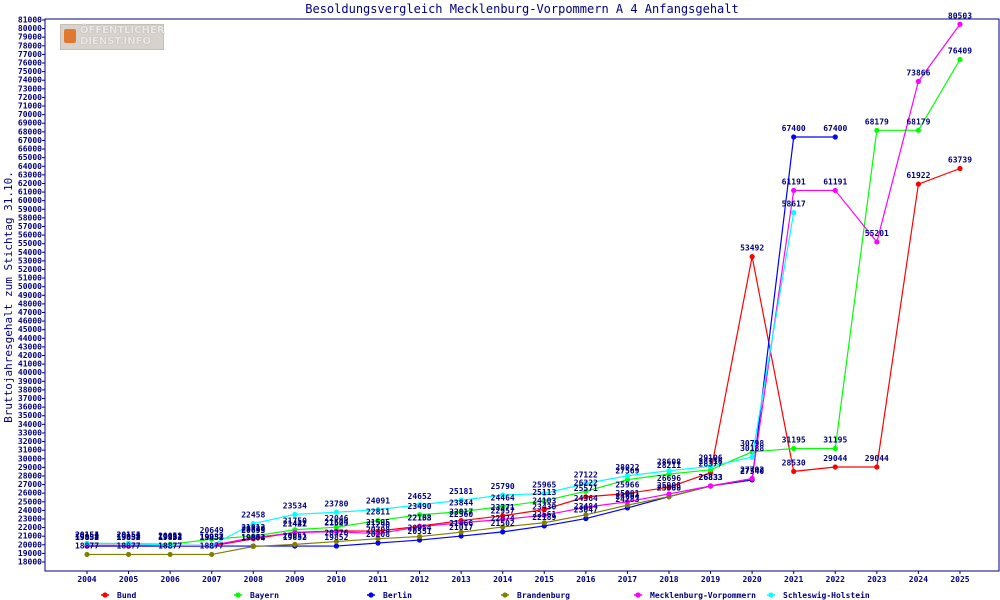 The width and height of the screenshot is (1000, 600). I want to click on data-label: 20151, so click(87, 534).